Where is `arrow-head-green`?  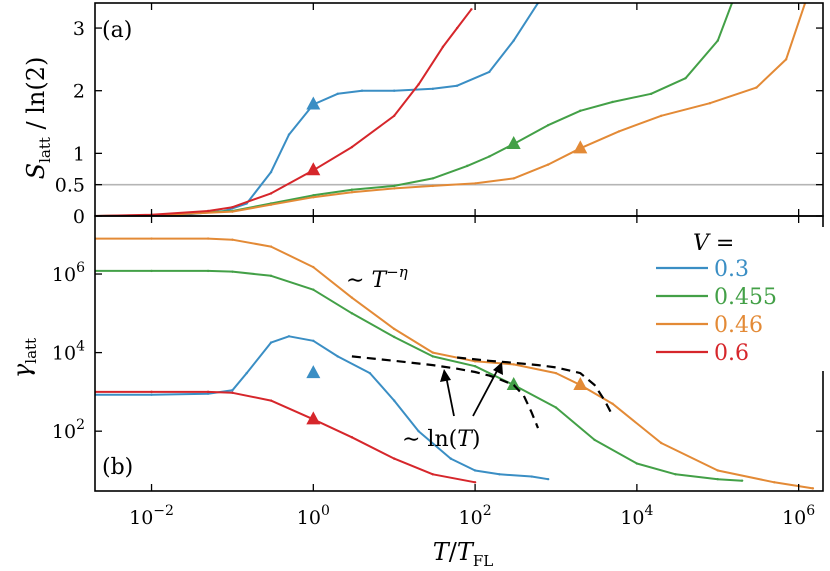 arrow-head-green is located at coordinates (445, 375).